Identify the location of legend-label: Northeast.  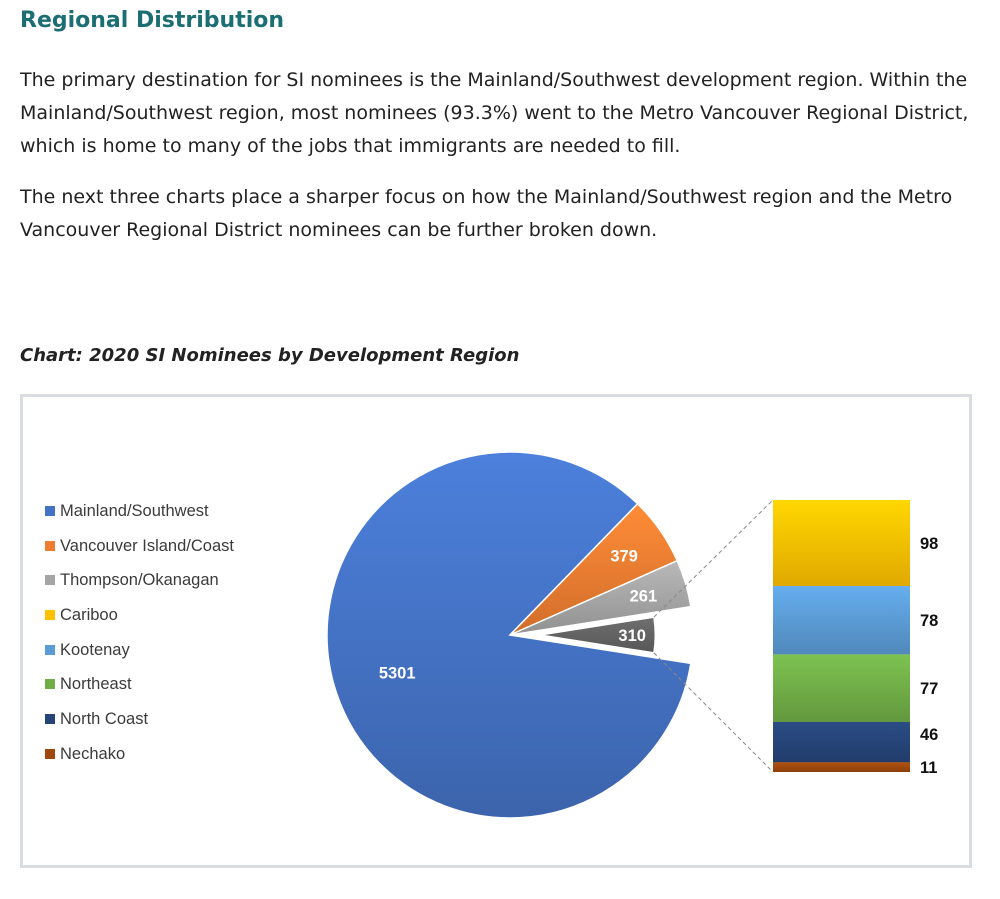
(96, 684).